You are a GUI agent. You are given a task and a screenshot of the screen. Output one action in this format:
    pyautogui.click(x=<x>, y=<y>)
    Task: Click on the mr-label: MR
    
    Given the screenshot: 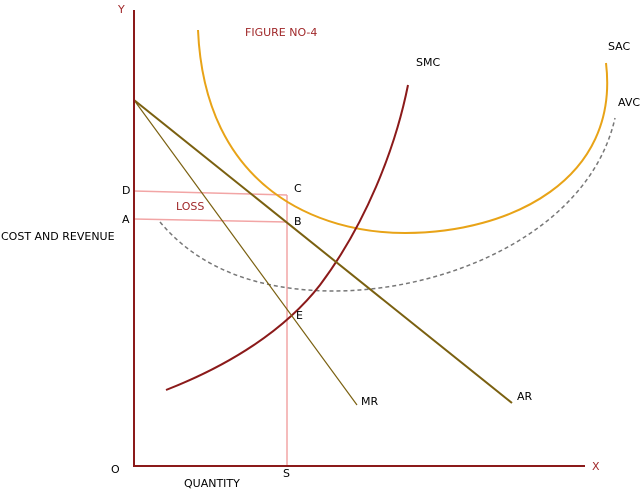 What is the action you would take?
    pyautogui.click(x=369, y=401)
    